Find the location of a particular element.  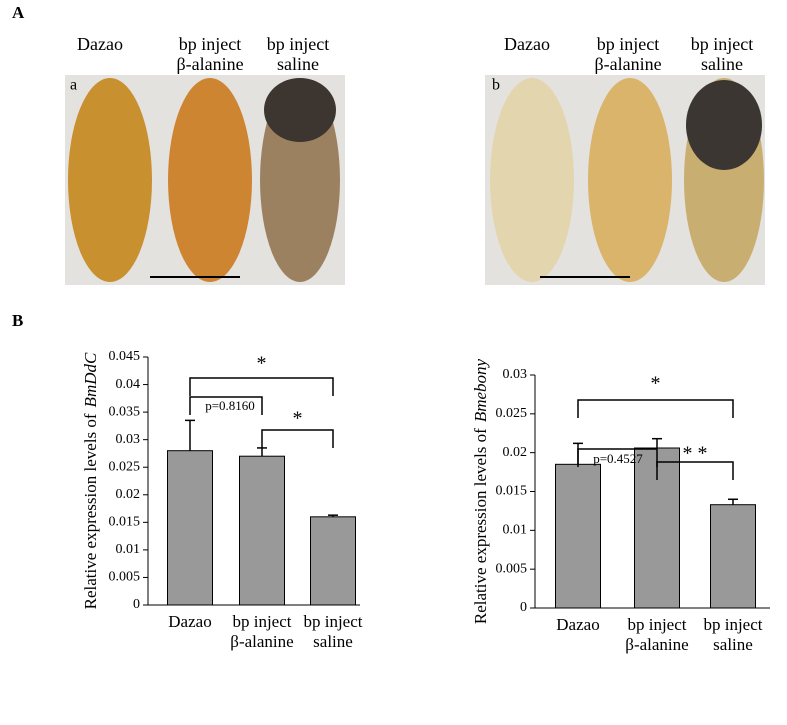

photo-letter: b is located at coordinates (496, 85).